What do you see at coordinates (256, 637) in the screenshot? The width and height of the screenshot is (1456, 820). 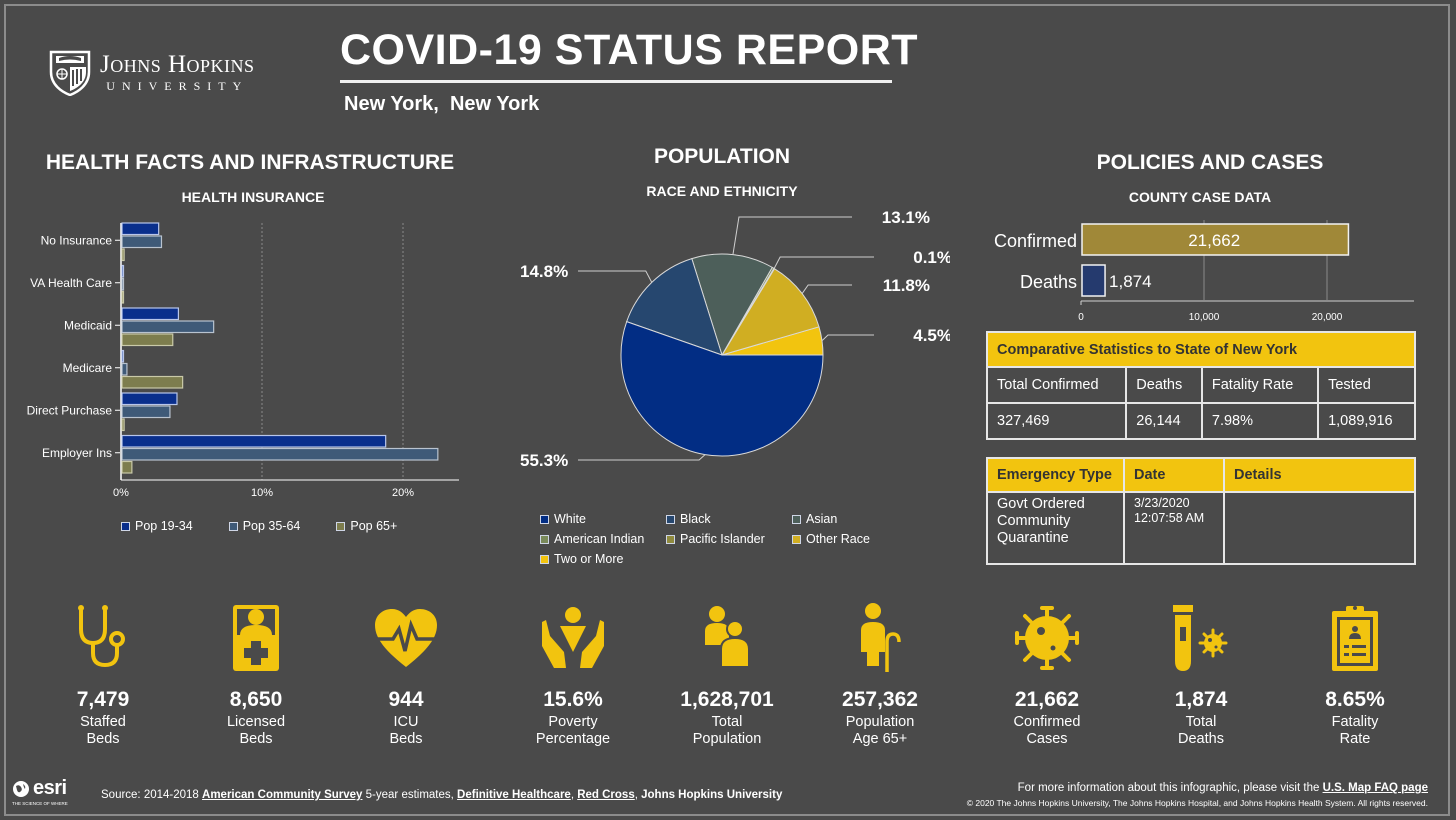 I see `hospital-bed-icon` at bounding box center [256, 637].